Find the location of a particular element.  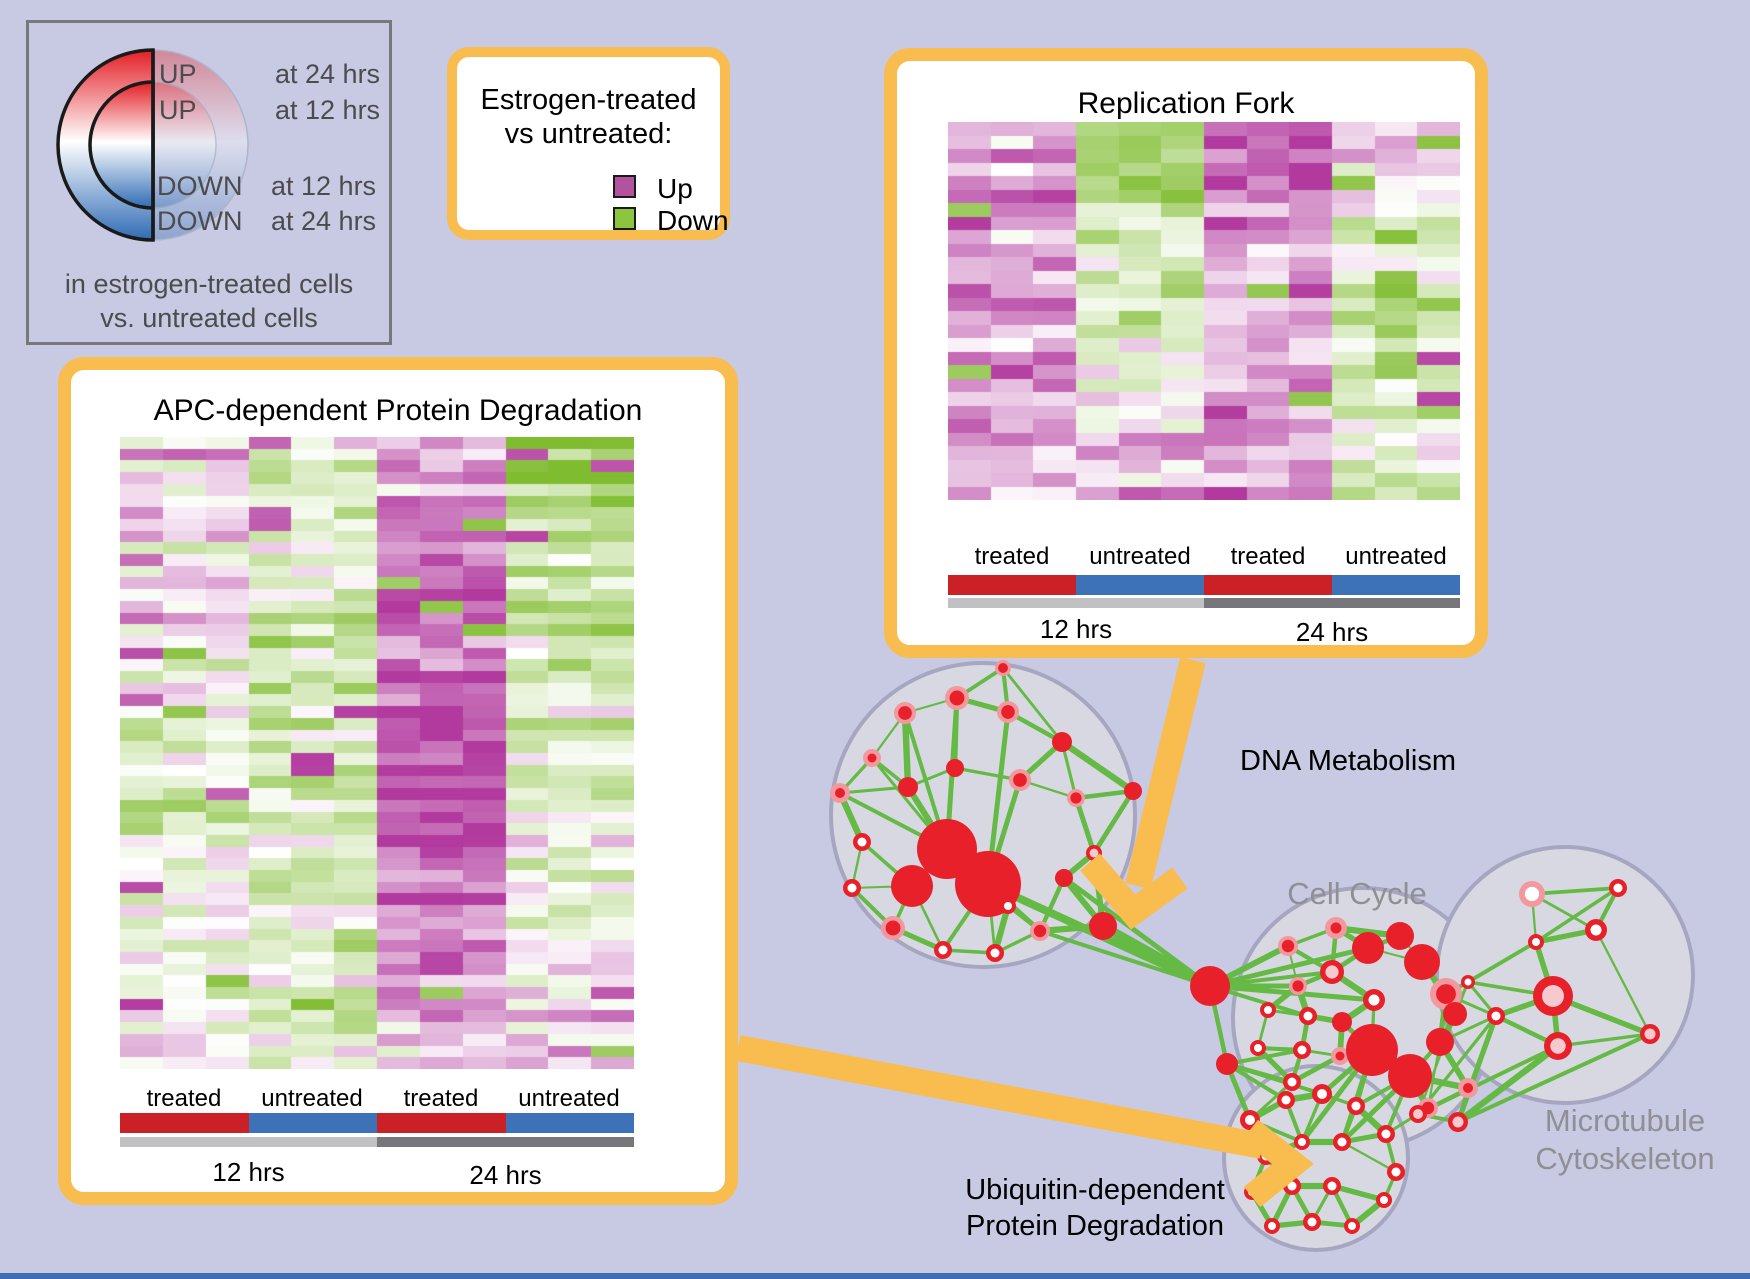

updown-legend-title: Estrogen-treated vs untreated: is located at coordinates (588, 117).